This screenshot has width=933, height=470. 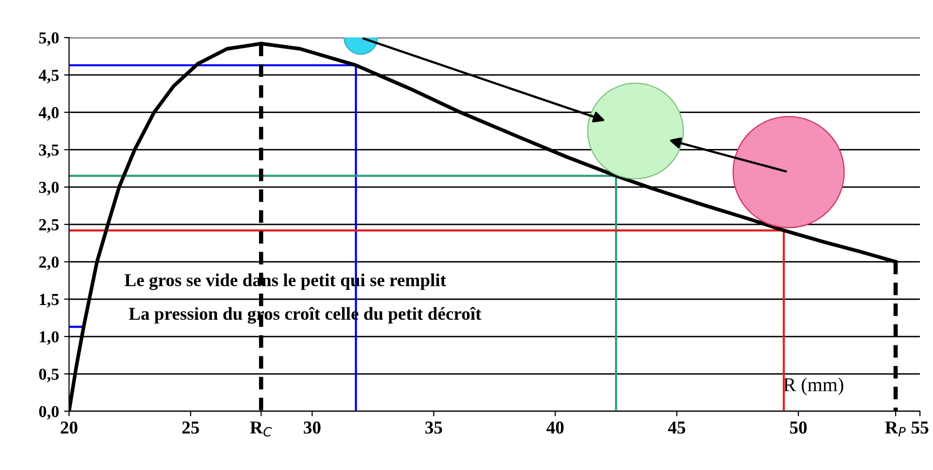 I want to click on x-tick-label: 25, so click(x=190, y=428).